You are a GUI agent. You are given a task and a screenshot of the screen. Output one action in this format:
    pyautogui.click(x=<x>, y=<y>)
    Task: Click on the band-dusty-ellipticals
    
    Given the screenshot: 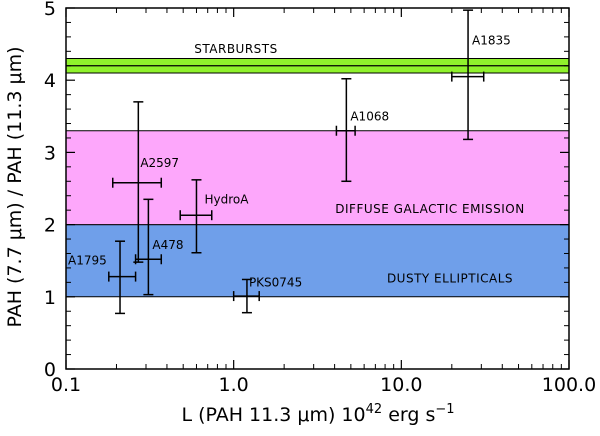 What is the action you would take?
    pyautogui.click(x=317, y=260)
    